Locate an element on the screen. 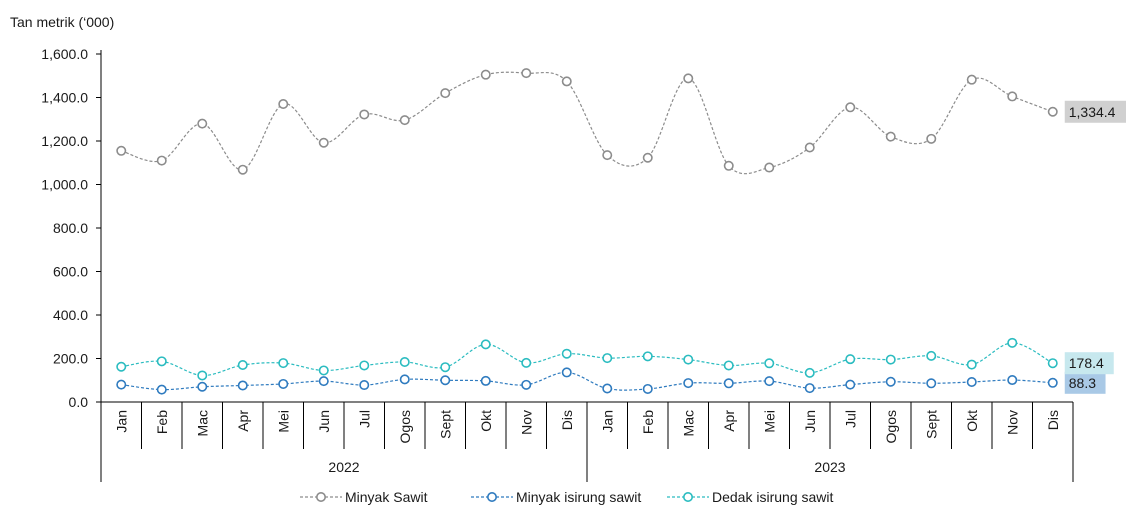 This screenshot has height=507, width=1126. legend-item-minyak-isirung-sawit: Minyak isirung sawit is located at coordinates (556, 497).